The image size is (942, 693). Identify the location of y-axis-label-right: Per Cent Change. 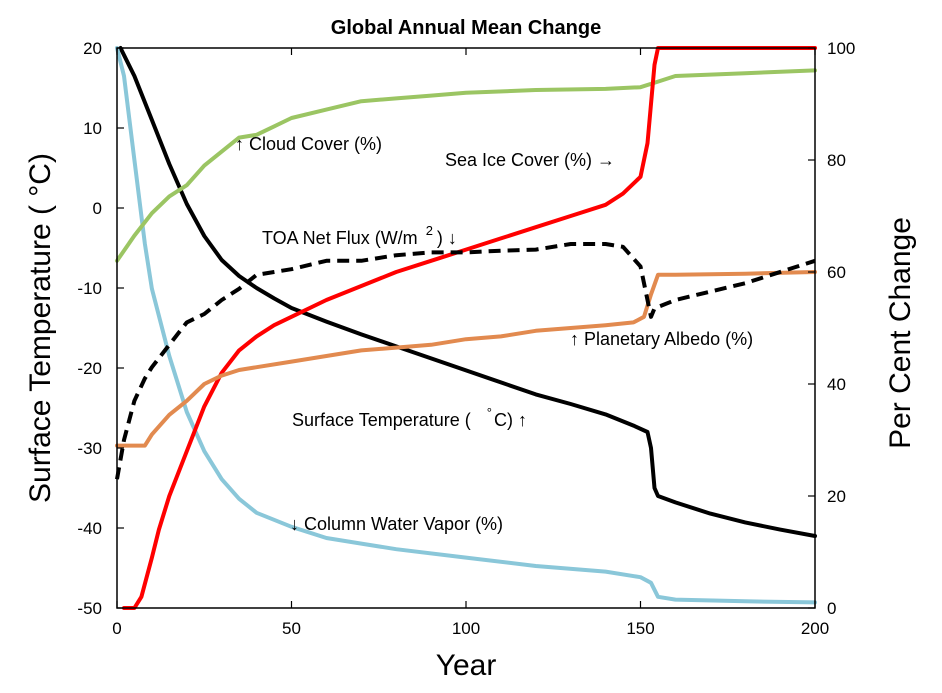
(900, 333).